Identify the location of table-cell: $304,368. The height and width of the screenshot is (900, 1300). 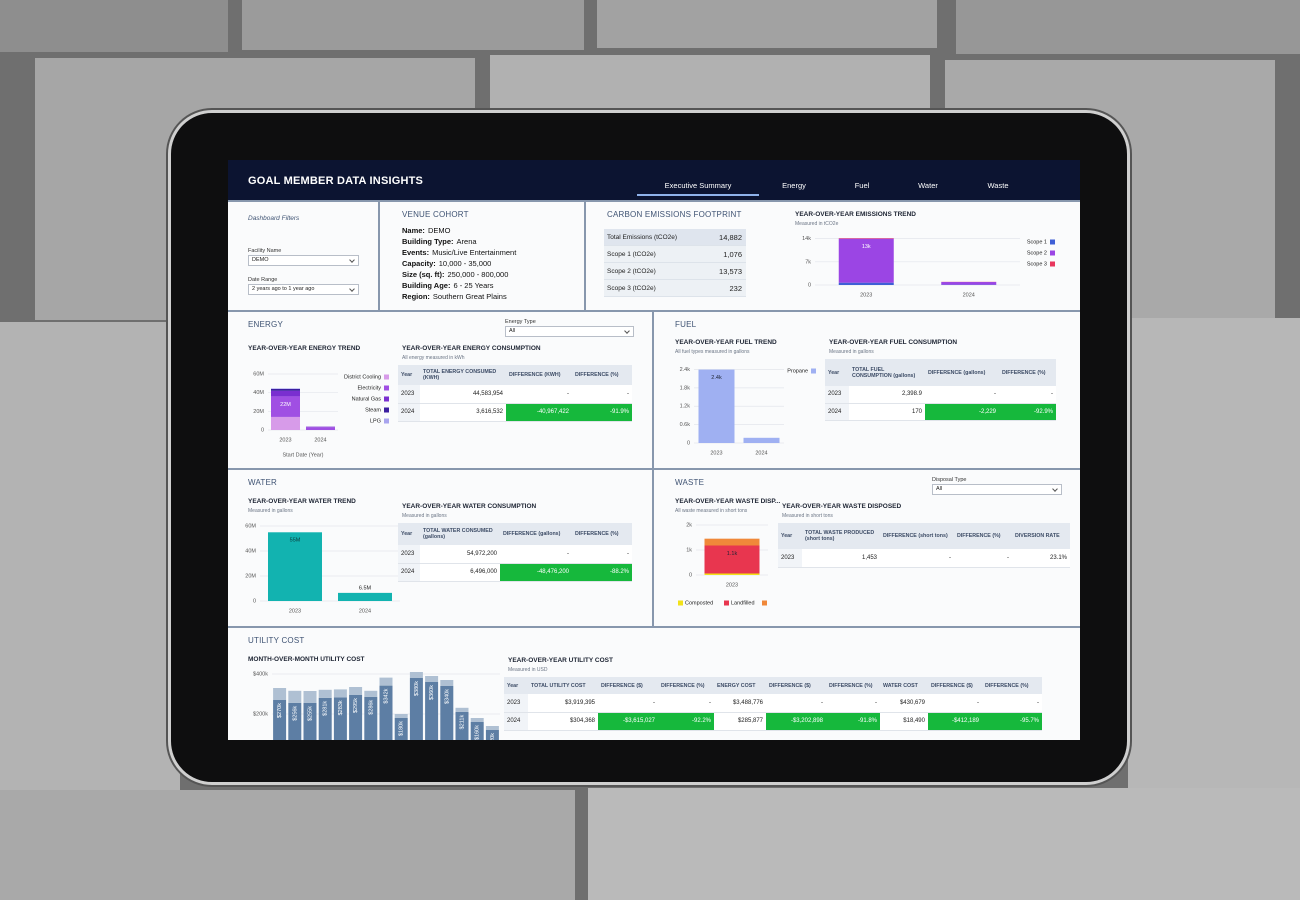
(563, 721).